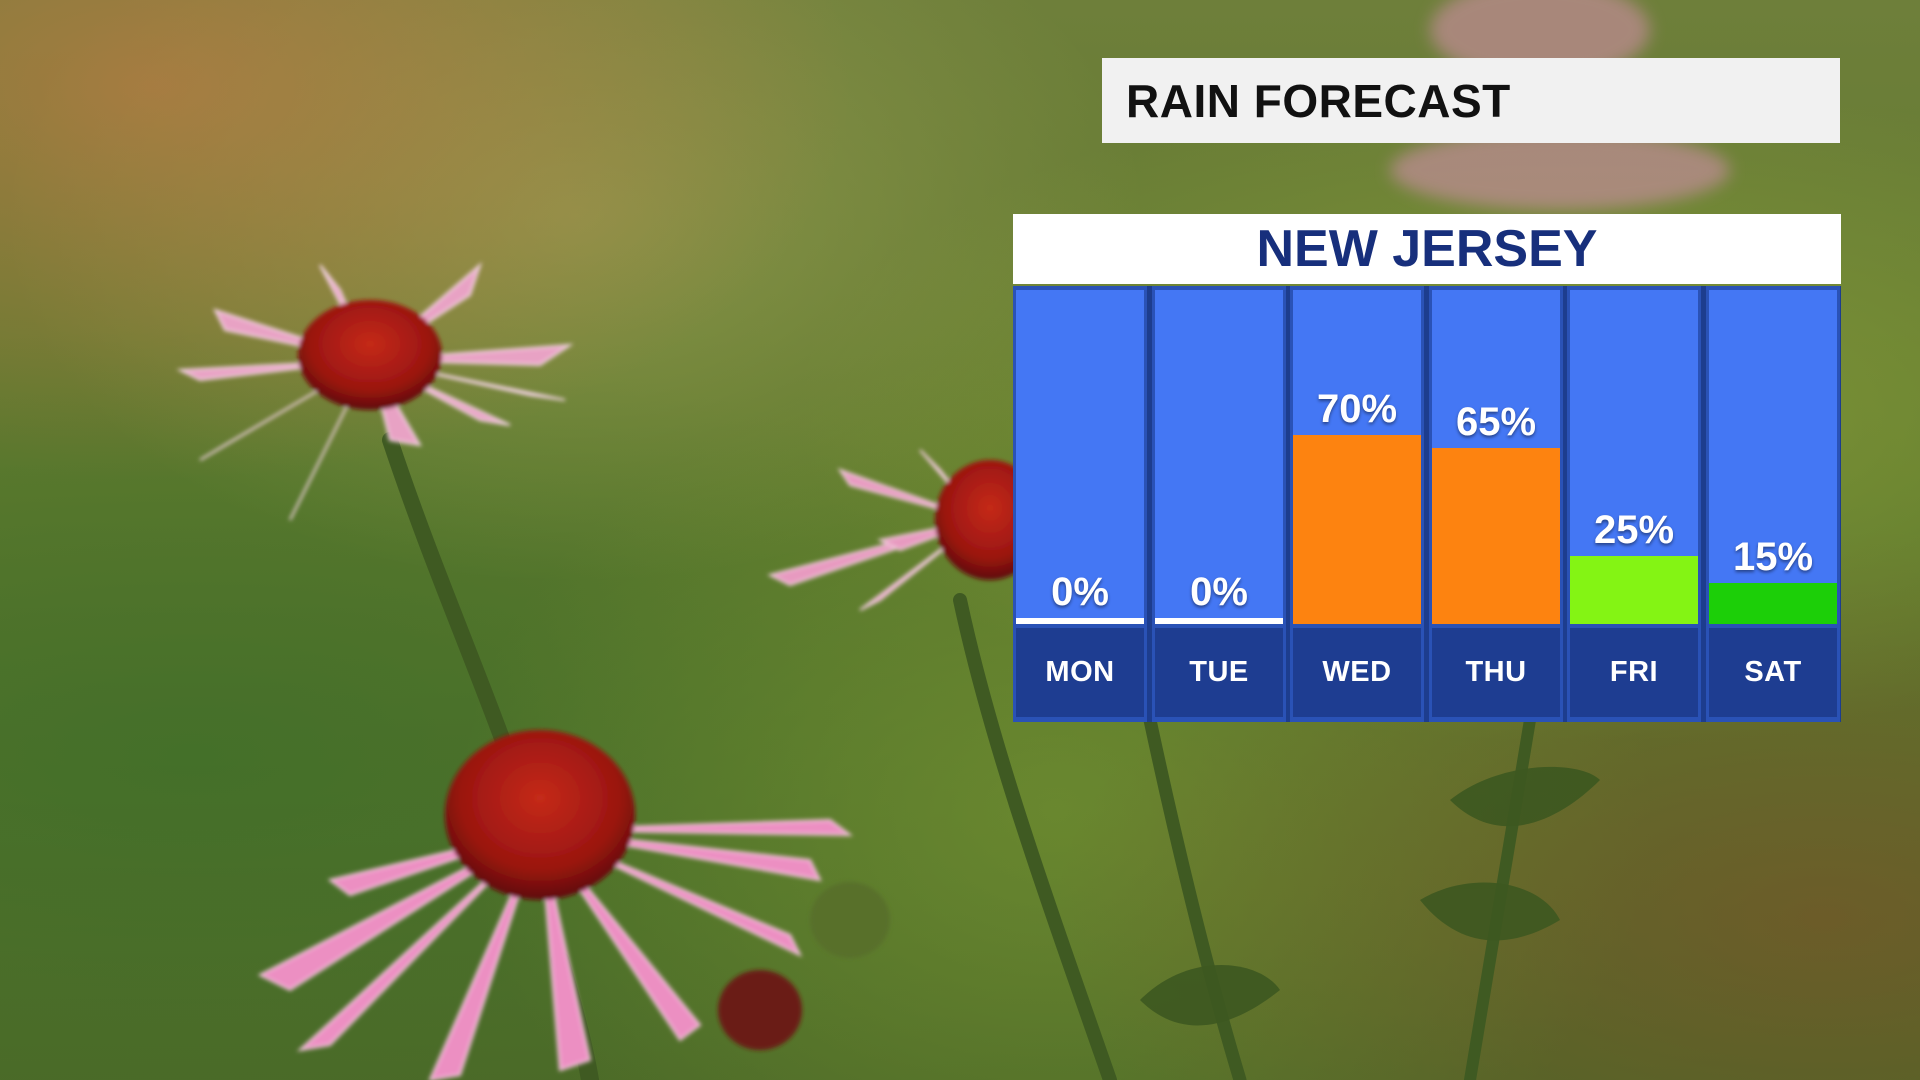 The height and width of the screenshot is (1080, 1920). I want to click on region-header: NEW JERSEY, so click(1427, 249).